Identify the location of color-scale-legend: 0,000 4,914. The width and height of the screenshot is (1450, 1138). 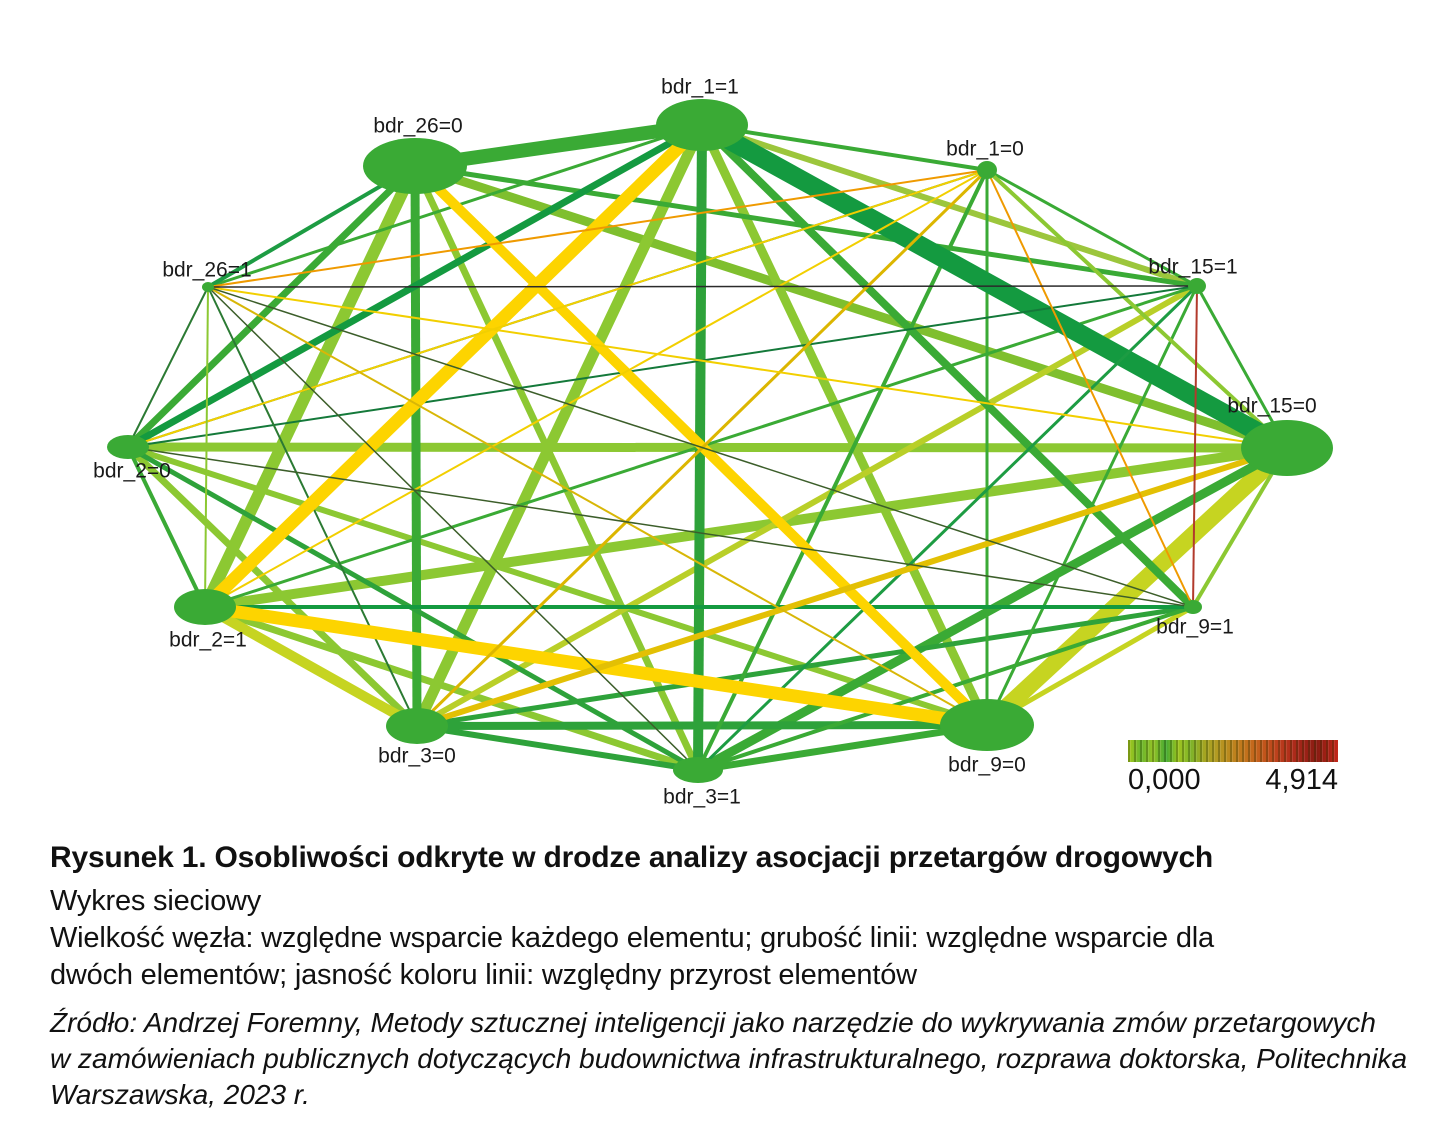
(1233, 768).